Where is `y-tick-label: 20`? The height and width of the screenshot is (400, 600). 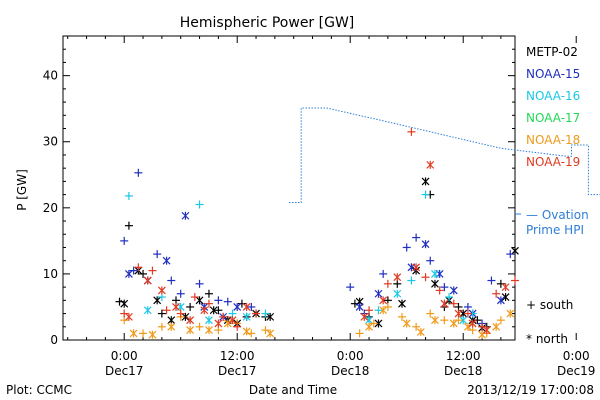 y-tick-label: 20 is located at coordinates (50, 208).